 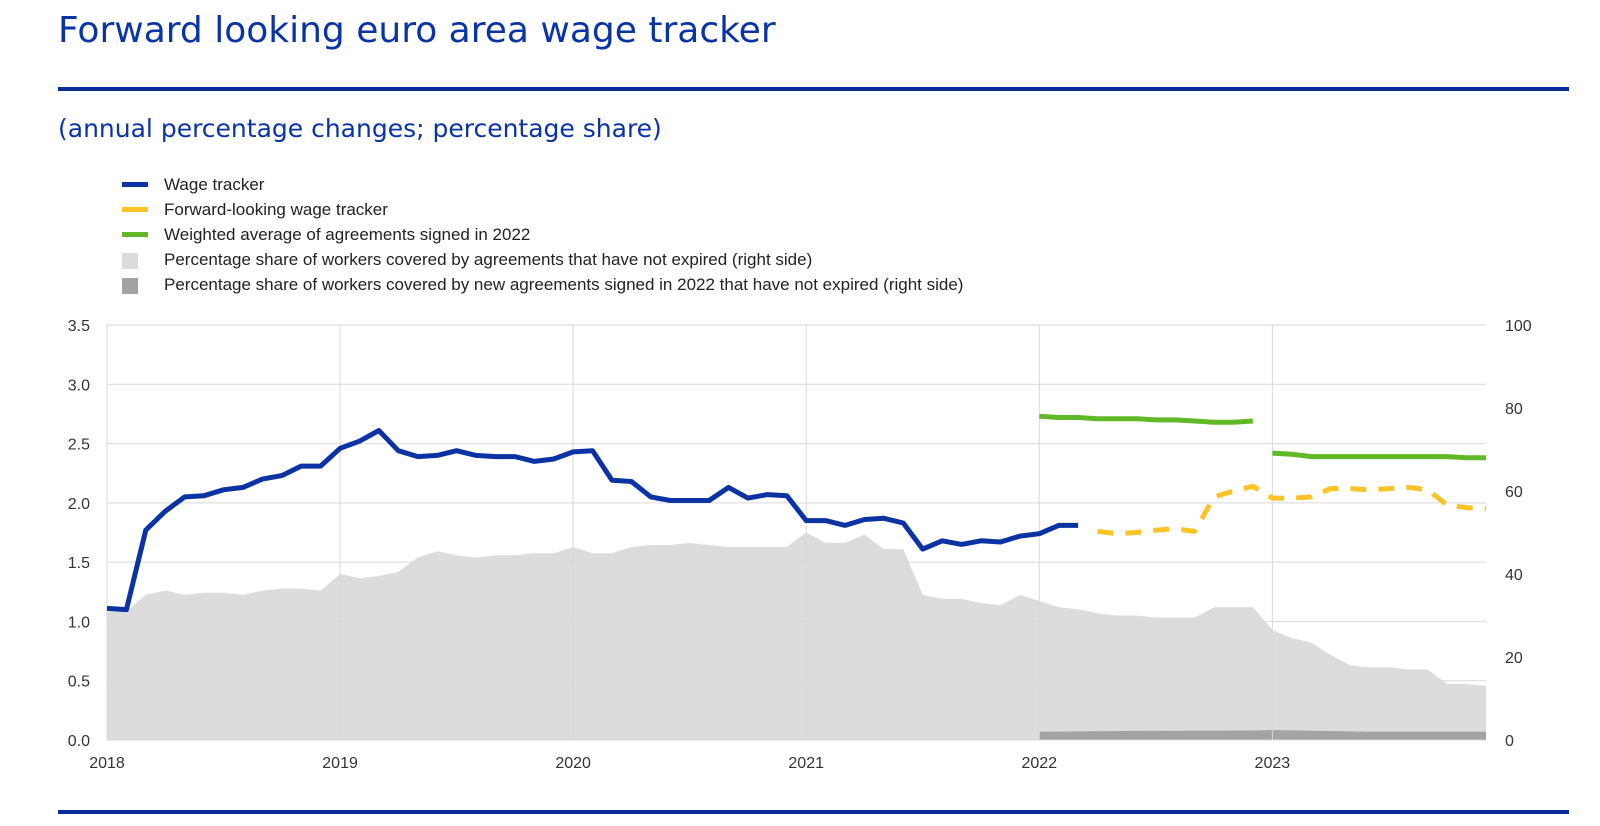 What do you see at coordinates (135, 234) in the screenshot?
I see `legend-swatch-weighted-average` at bounding box center [135, 234].